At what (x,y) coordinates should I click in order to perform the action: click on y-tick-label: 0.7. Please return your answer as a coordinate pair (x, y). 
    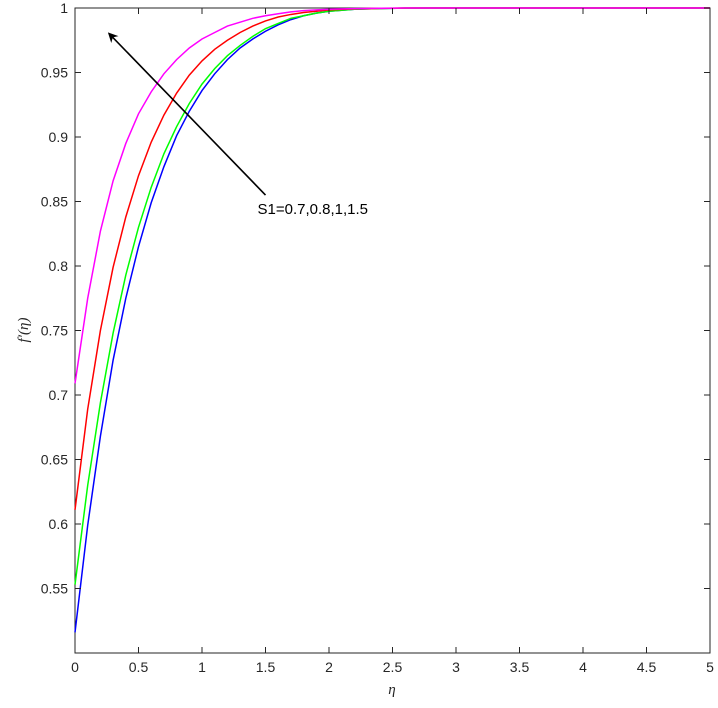
    Looking at the image, I should click on (59, 395).